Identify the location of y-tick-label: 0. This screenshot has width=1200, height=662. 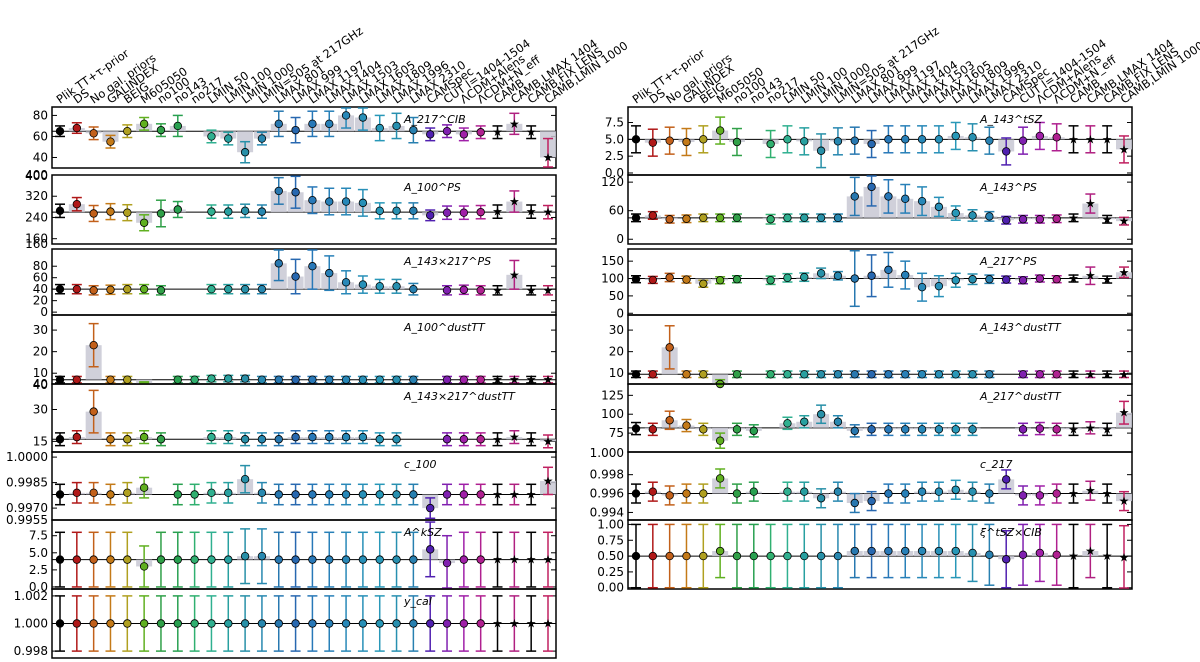
(44, 312).